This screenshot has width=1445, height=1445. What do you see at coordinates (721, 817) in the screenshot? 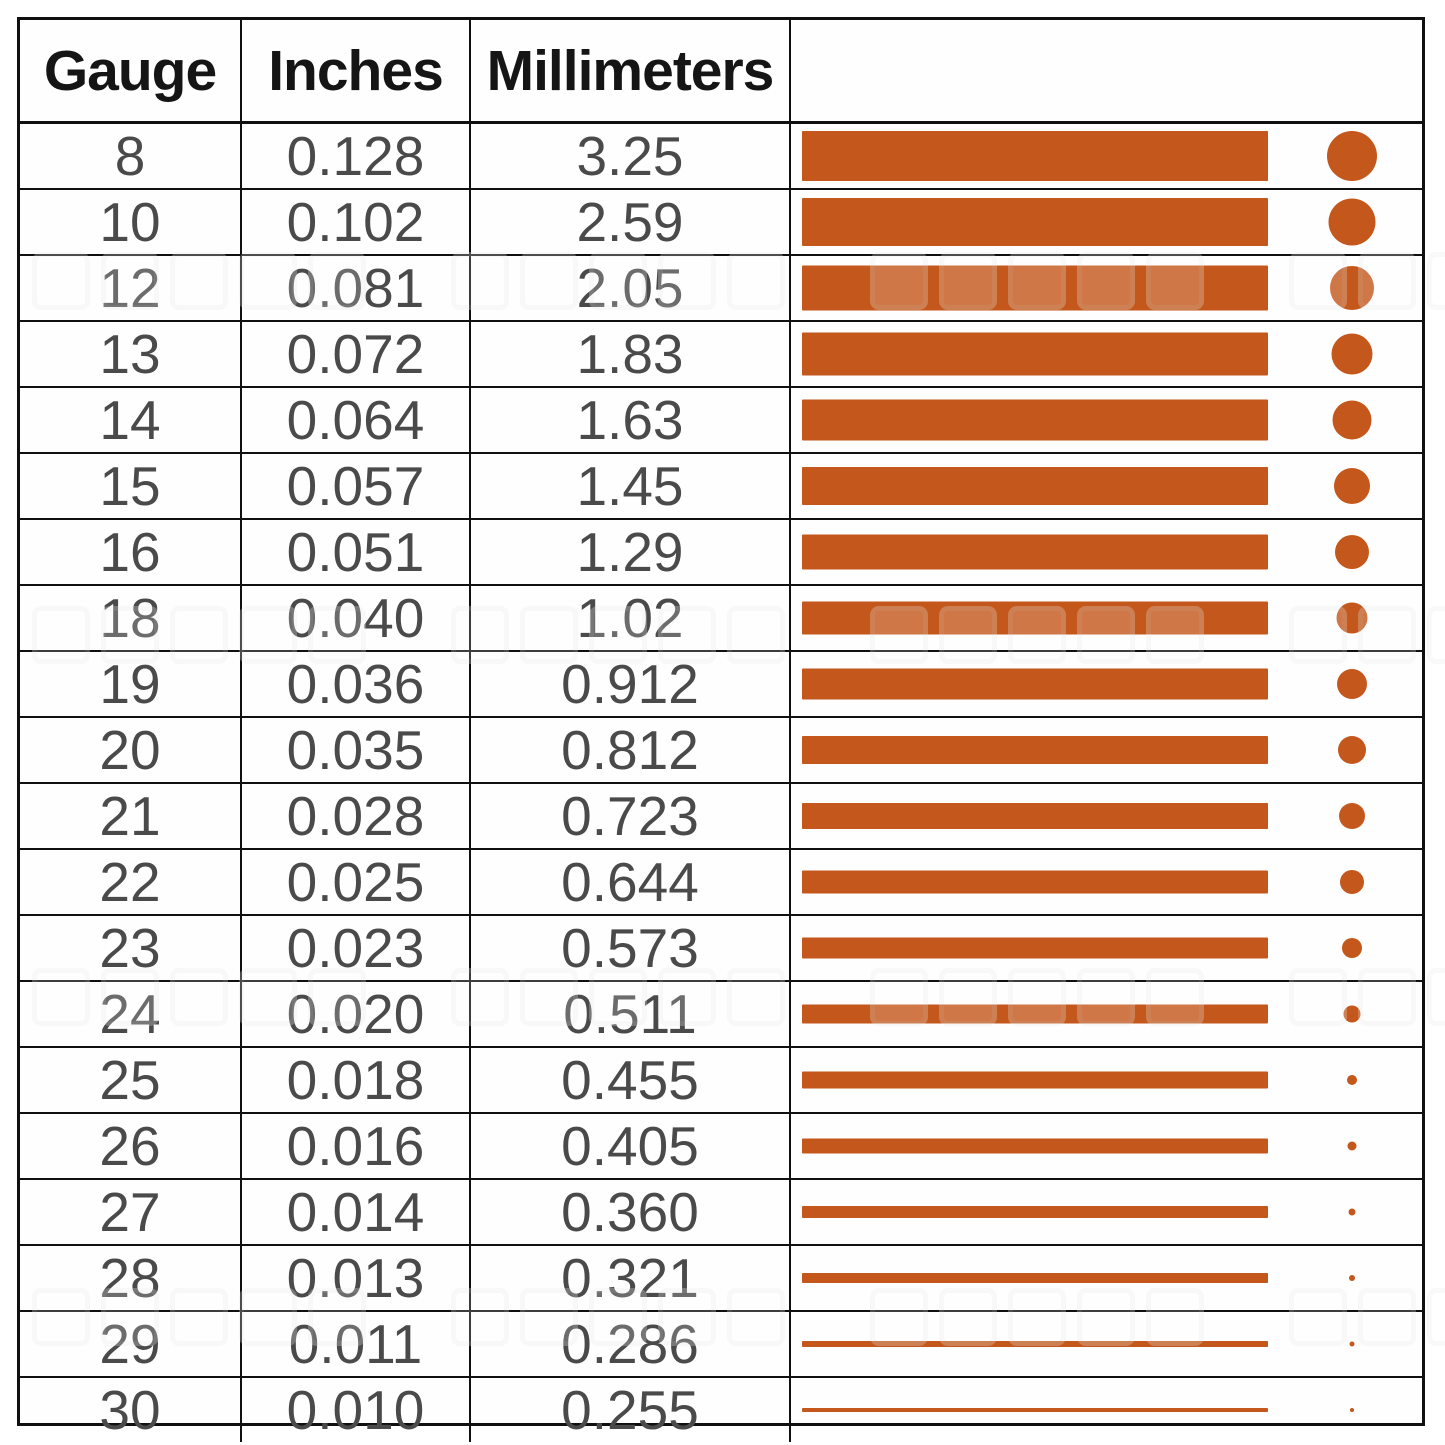
I see `table-row: 21 0.028 0.723` at bounding box center [721, 817].